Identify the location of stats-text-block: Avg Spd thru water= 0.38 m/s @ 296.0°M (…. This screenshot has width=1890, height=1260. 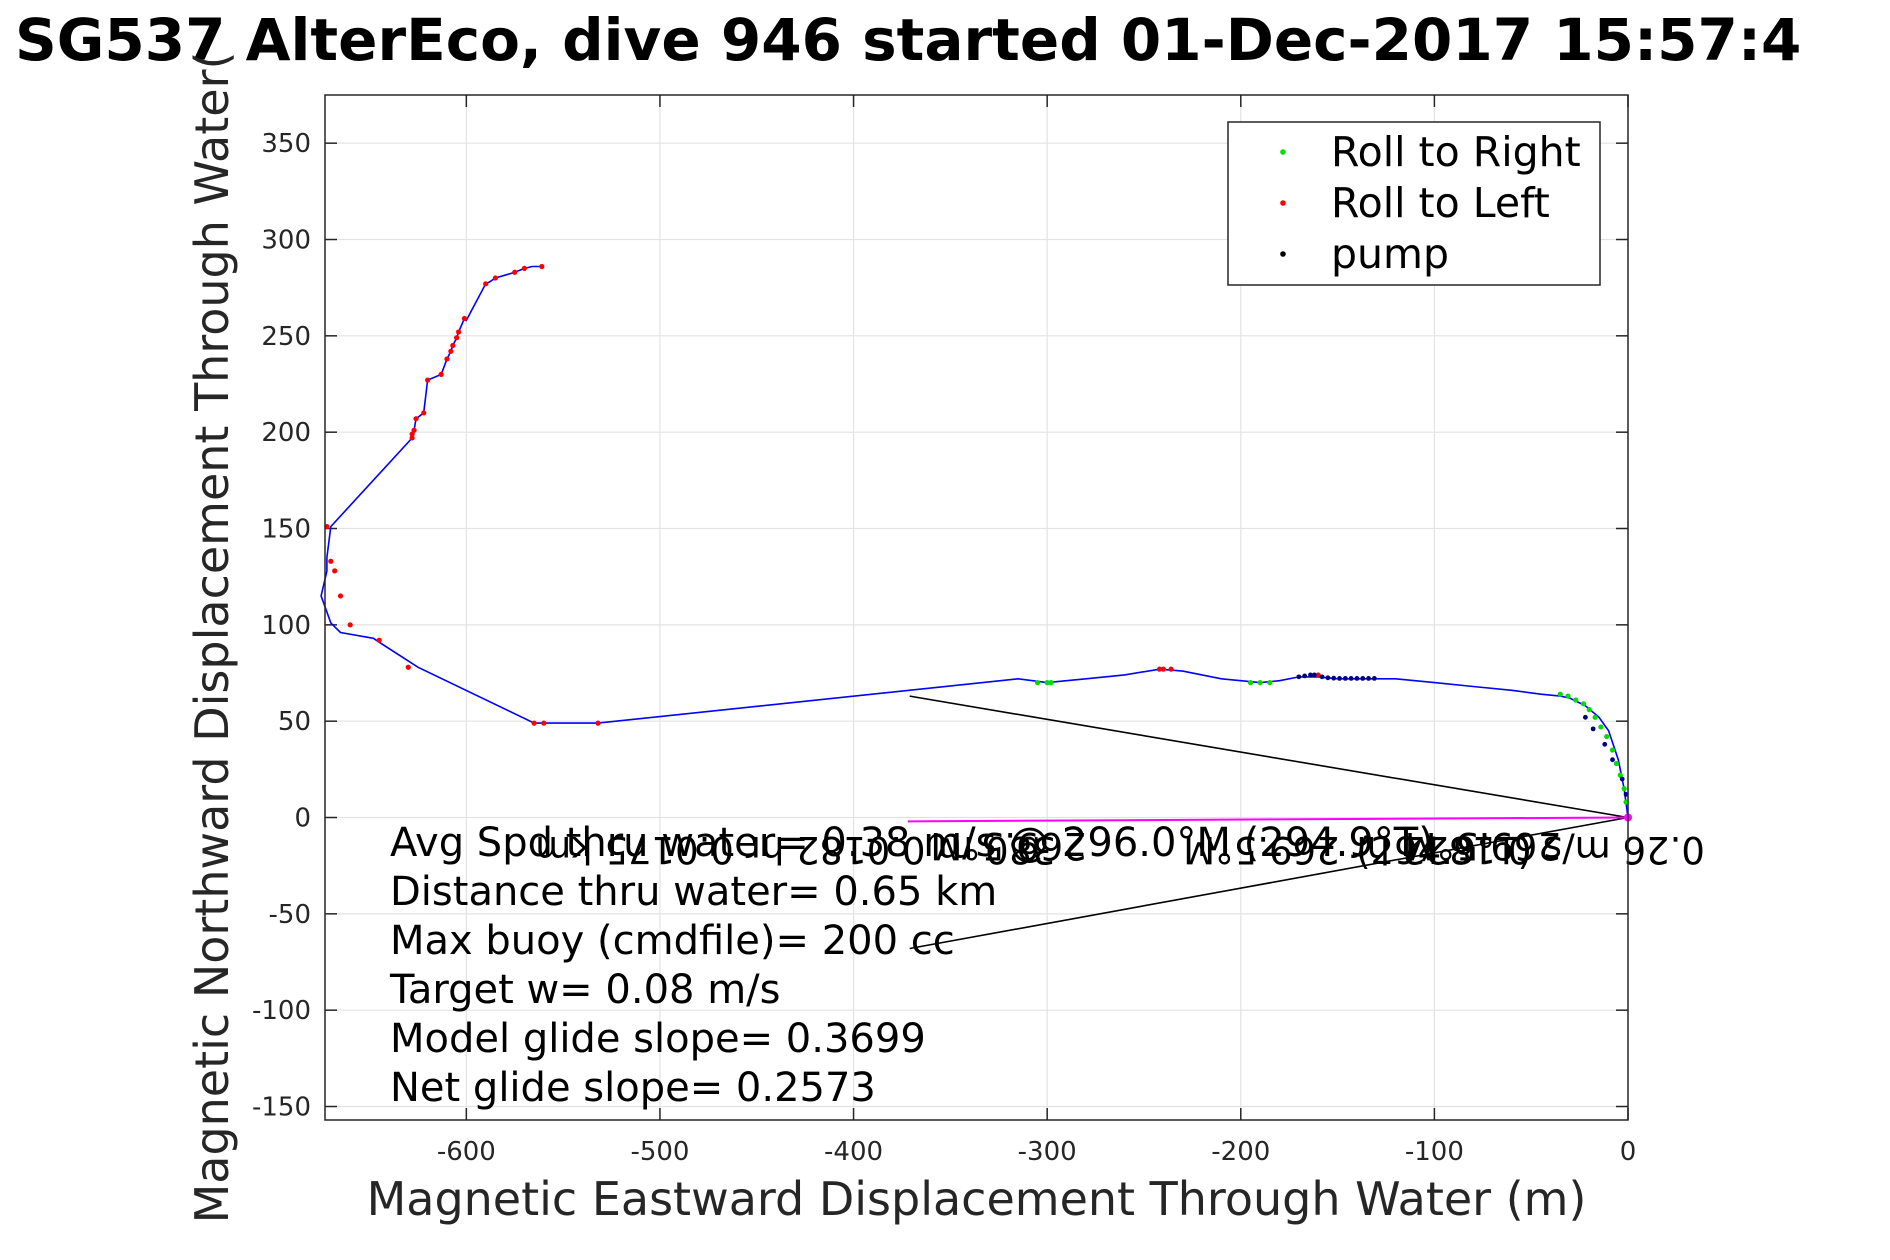
(911, 965).